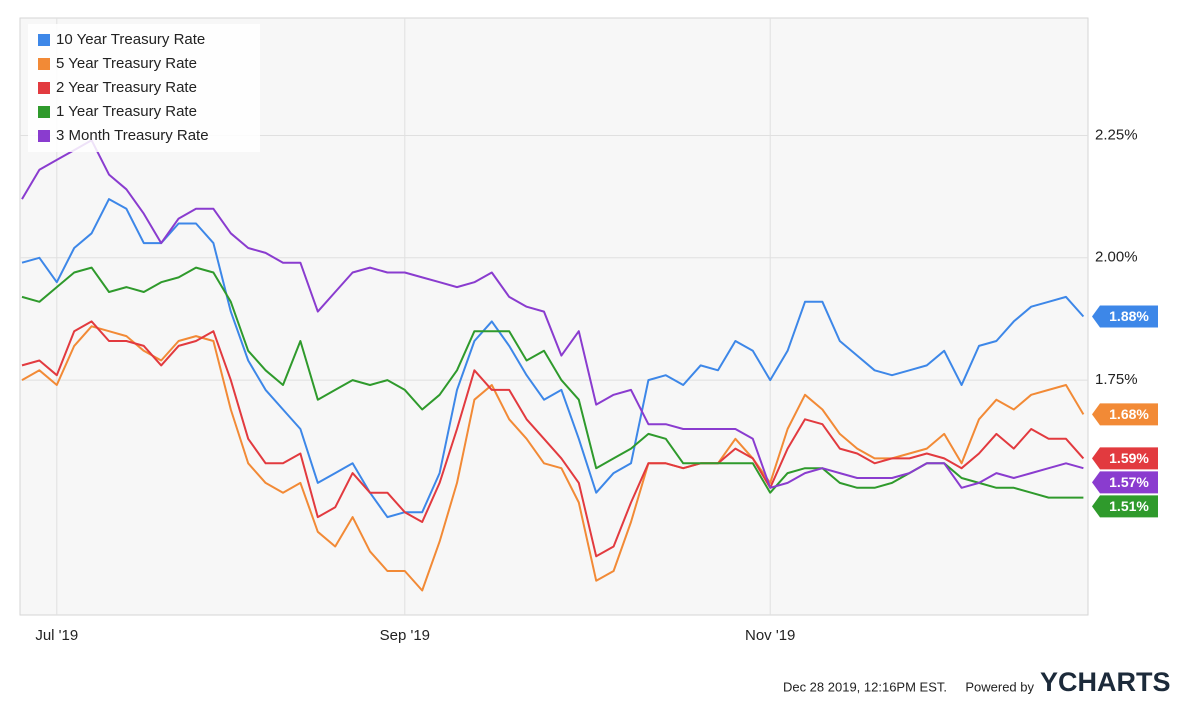  What do you see at coordinates (1129, 414) in the screenshot?
I see `end-label: 1.68%` at bounding box center [1129, 414].